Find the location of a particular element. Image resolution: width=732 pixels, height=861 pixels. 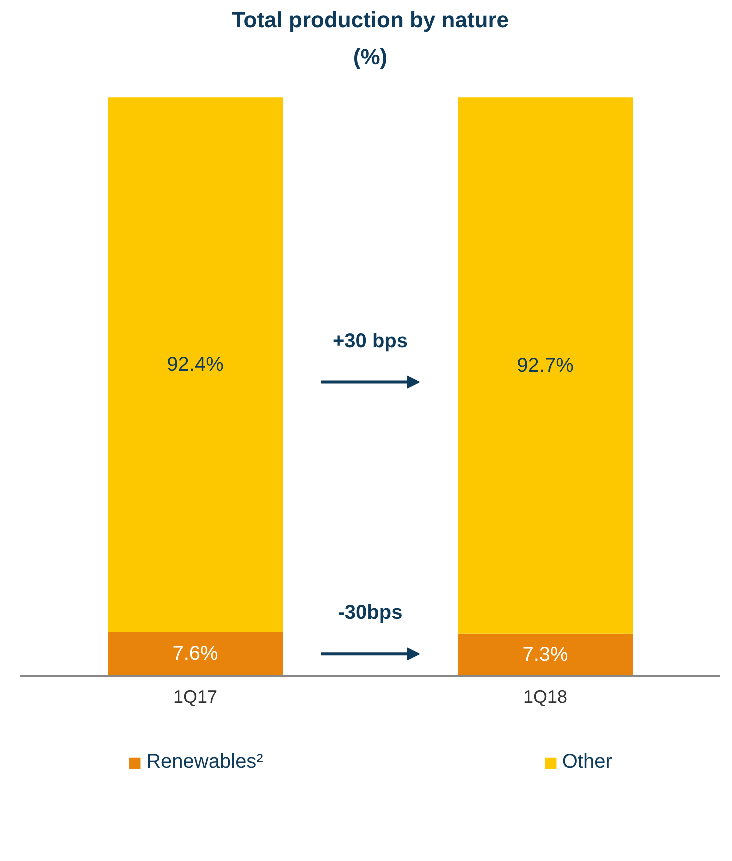

legend-label: Renewables² is located at coordinates (205, 762).